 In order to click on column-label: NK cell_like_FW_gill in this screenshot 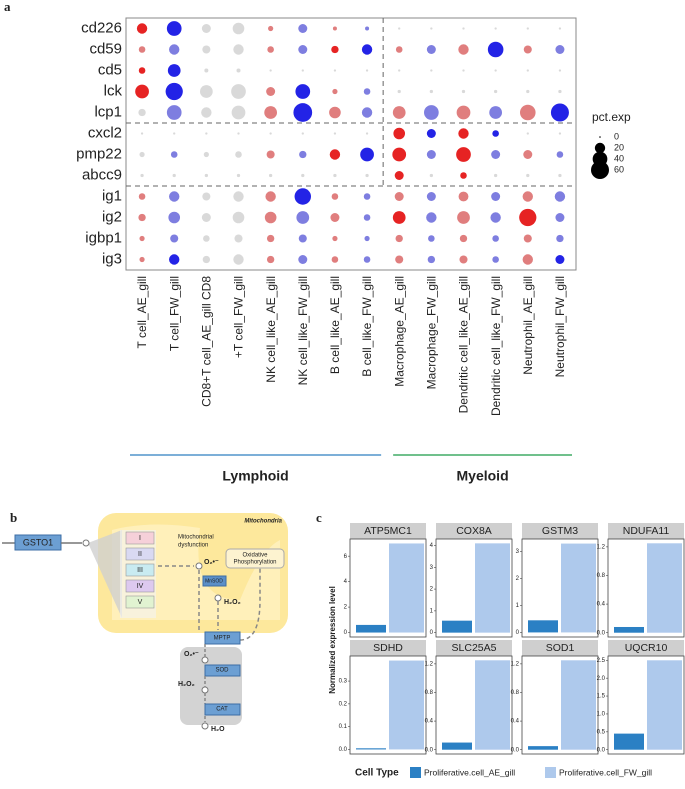, I will do `click(303, 330)`.